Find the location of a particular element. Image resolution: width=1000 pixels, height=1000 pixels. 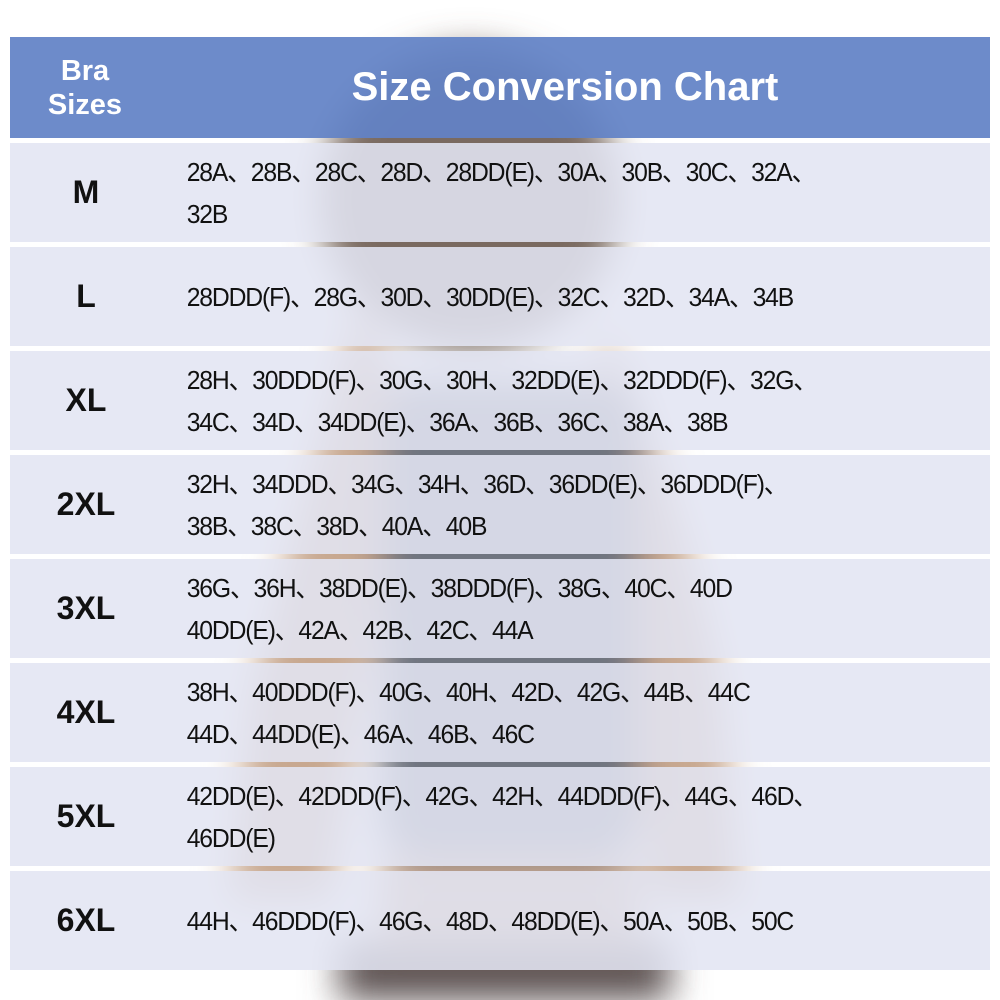

bra-size-line: 28DDD(F)、28G、30D、30DD(E)、32C、32D、34A、34B is located at coordinates (490, 296).